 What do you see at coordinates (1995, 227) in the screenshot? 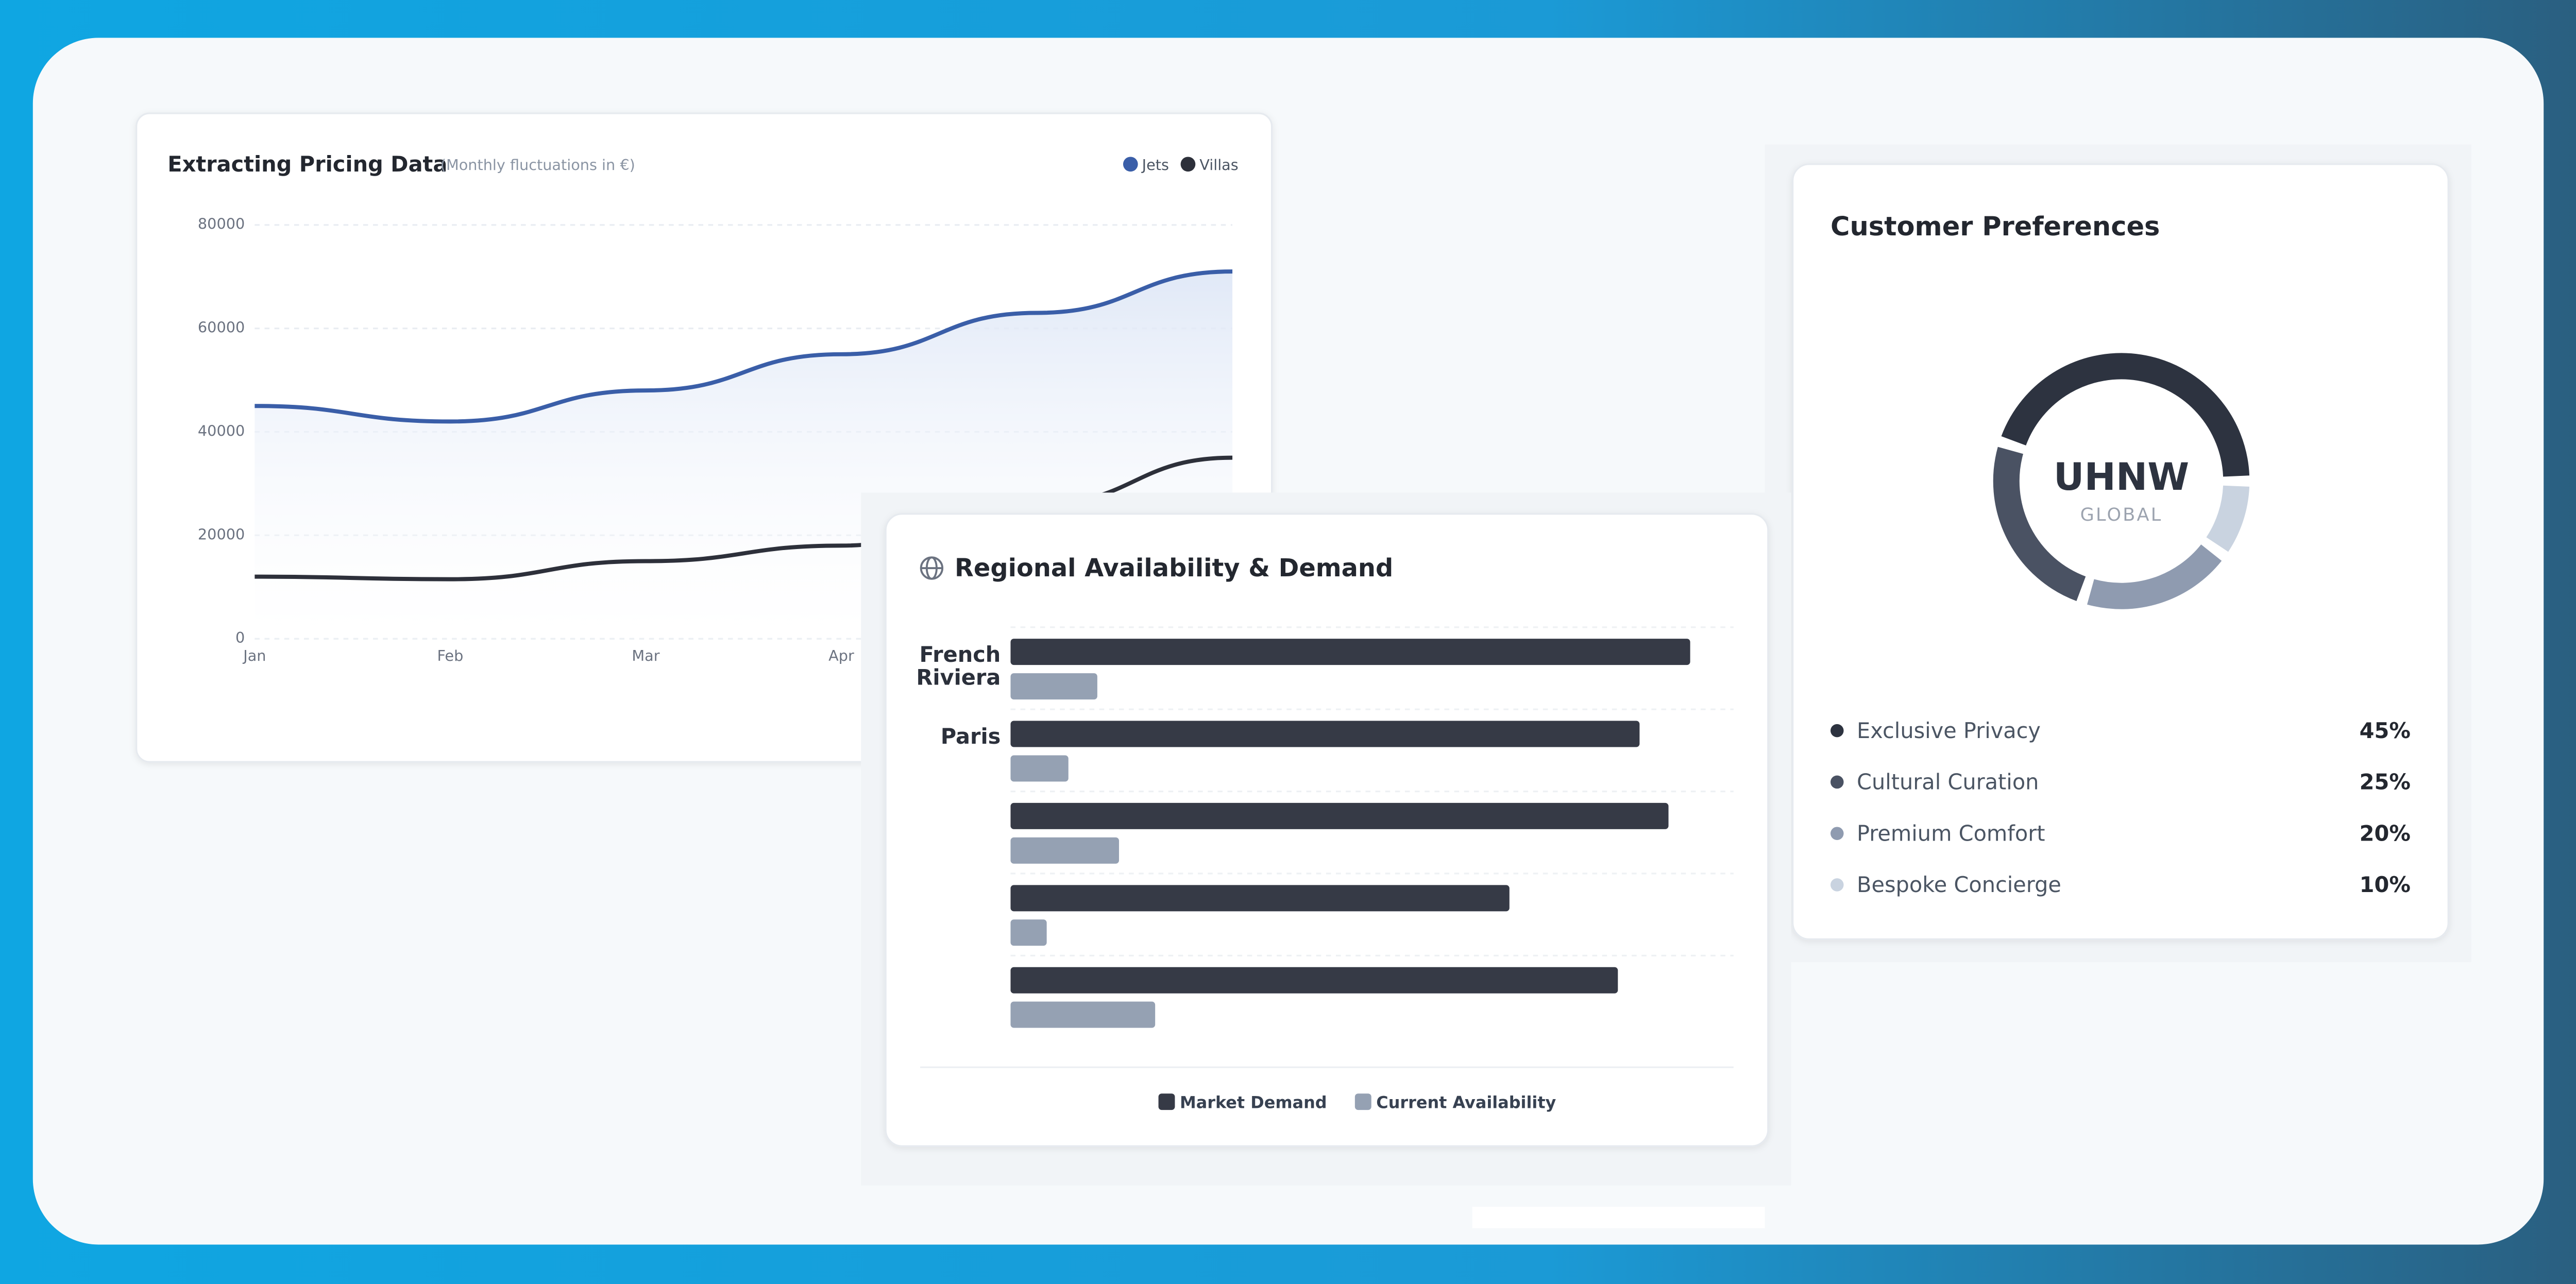
I see `chart-title: Customer Preferences` at bounding box center [1995, 227].